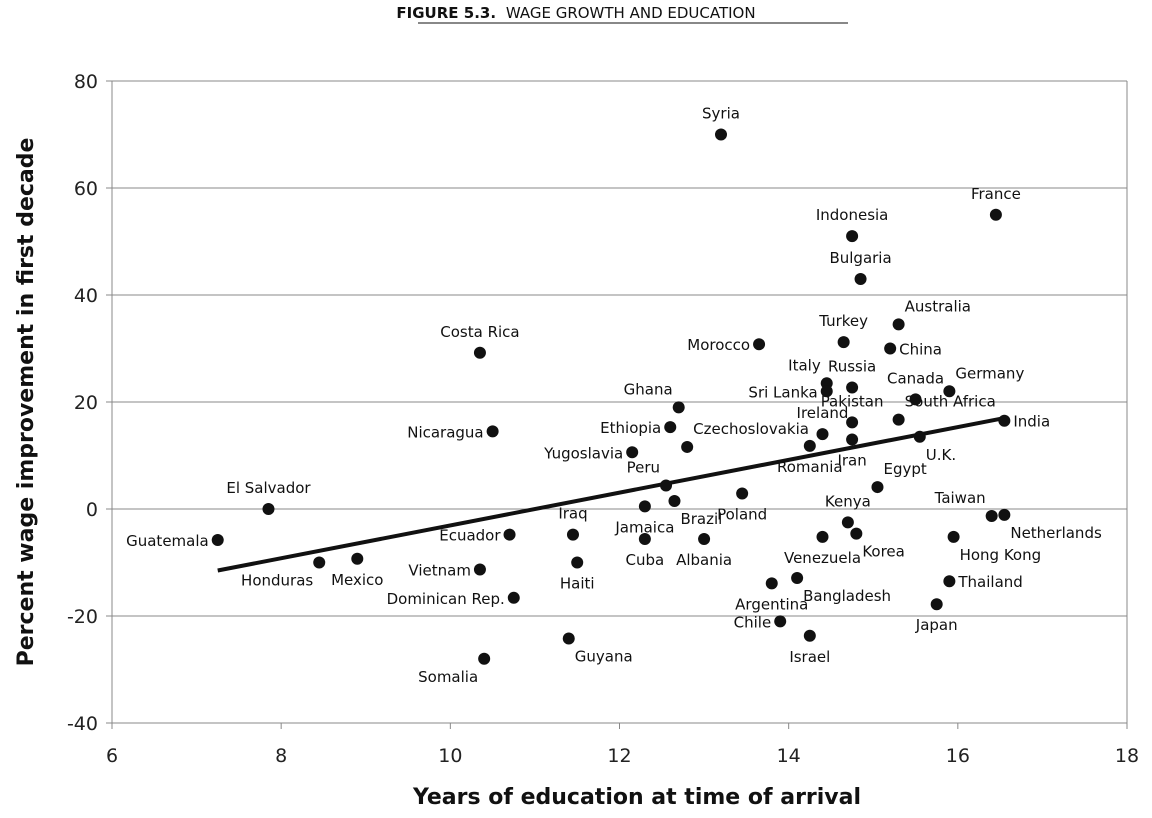  I want to click on point-label: Thailand, so click(989, 582).